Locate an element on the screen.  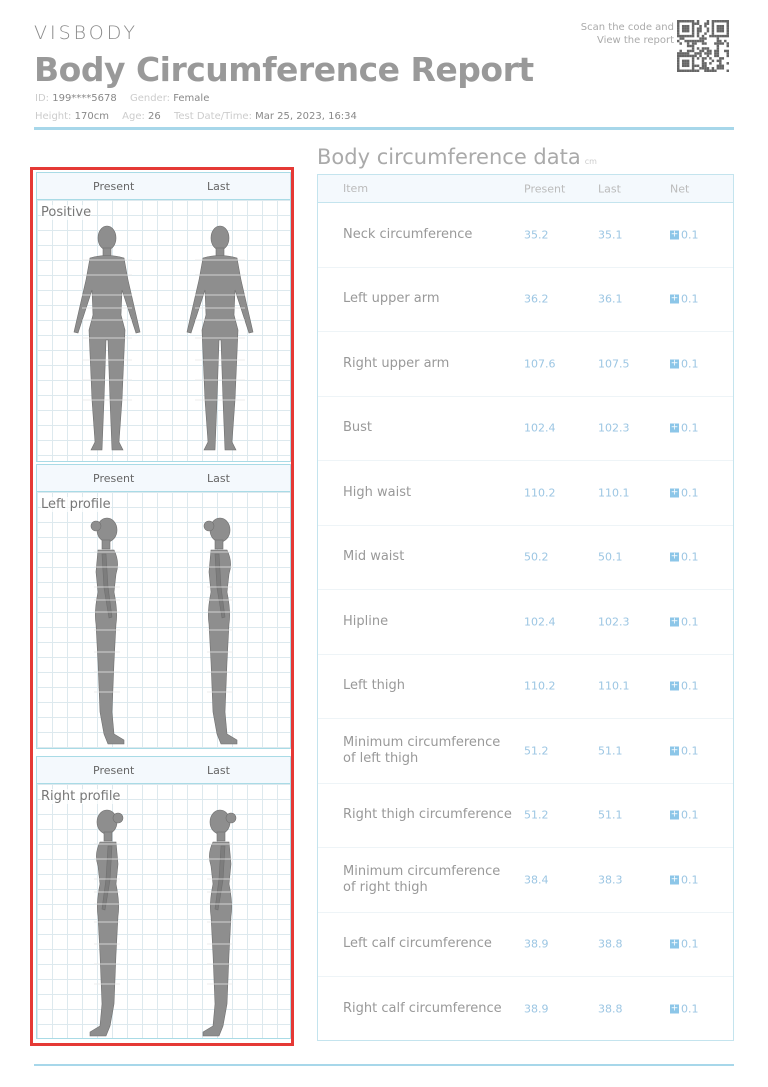
row-present: 50.2 is located at coordinates (536, 557).